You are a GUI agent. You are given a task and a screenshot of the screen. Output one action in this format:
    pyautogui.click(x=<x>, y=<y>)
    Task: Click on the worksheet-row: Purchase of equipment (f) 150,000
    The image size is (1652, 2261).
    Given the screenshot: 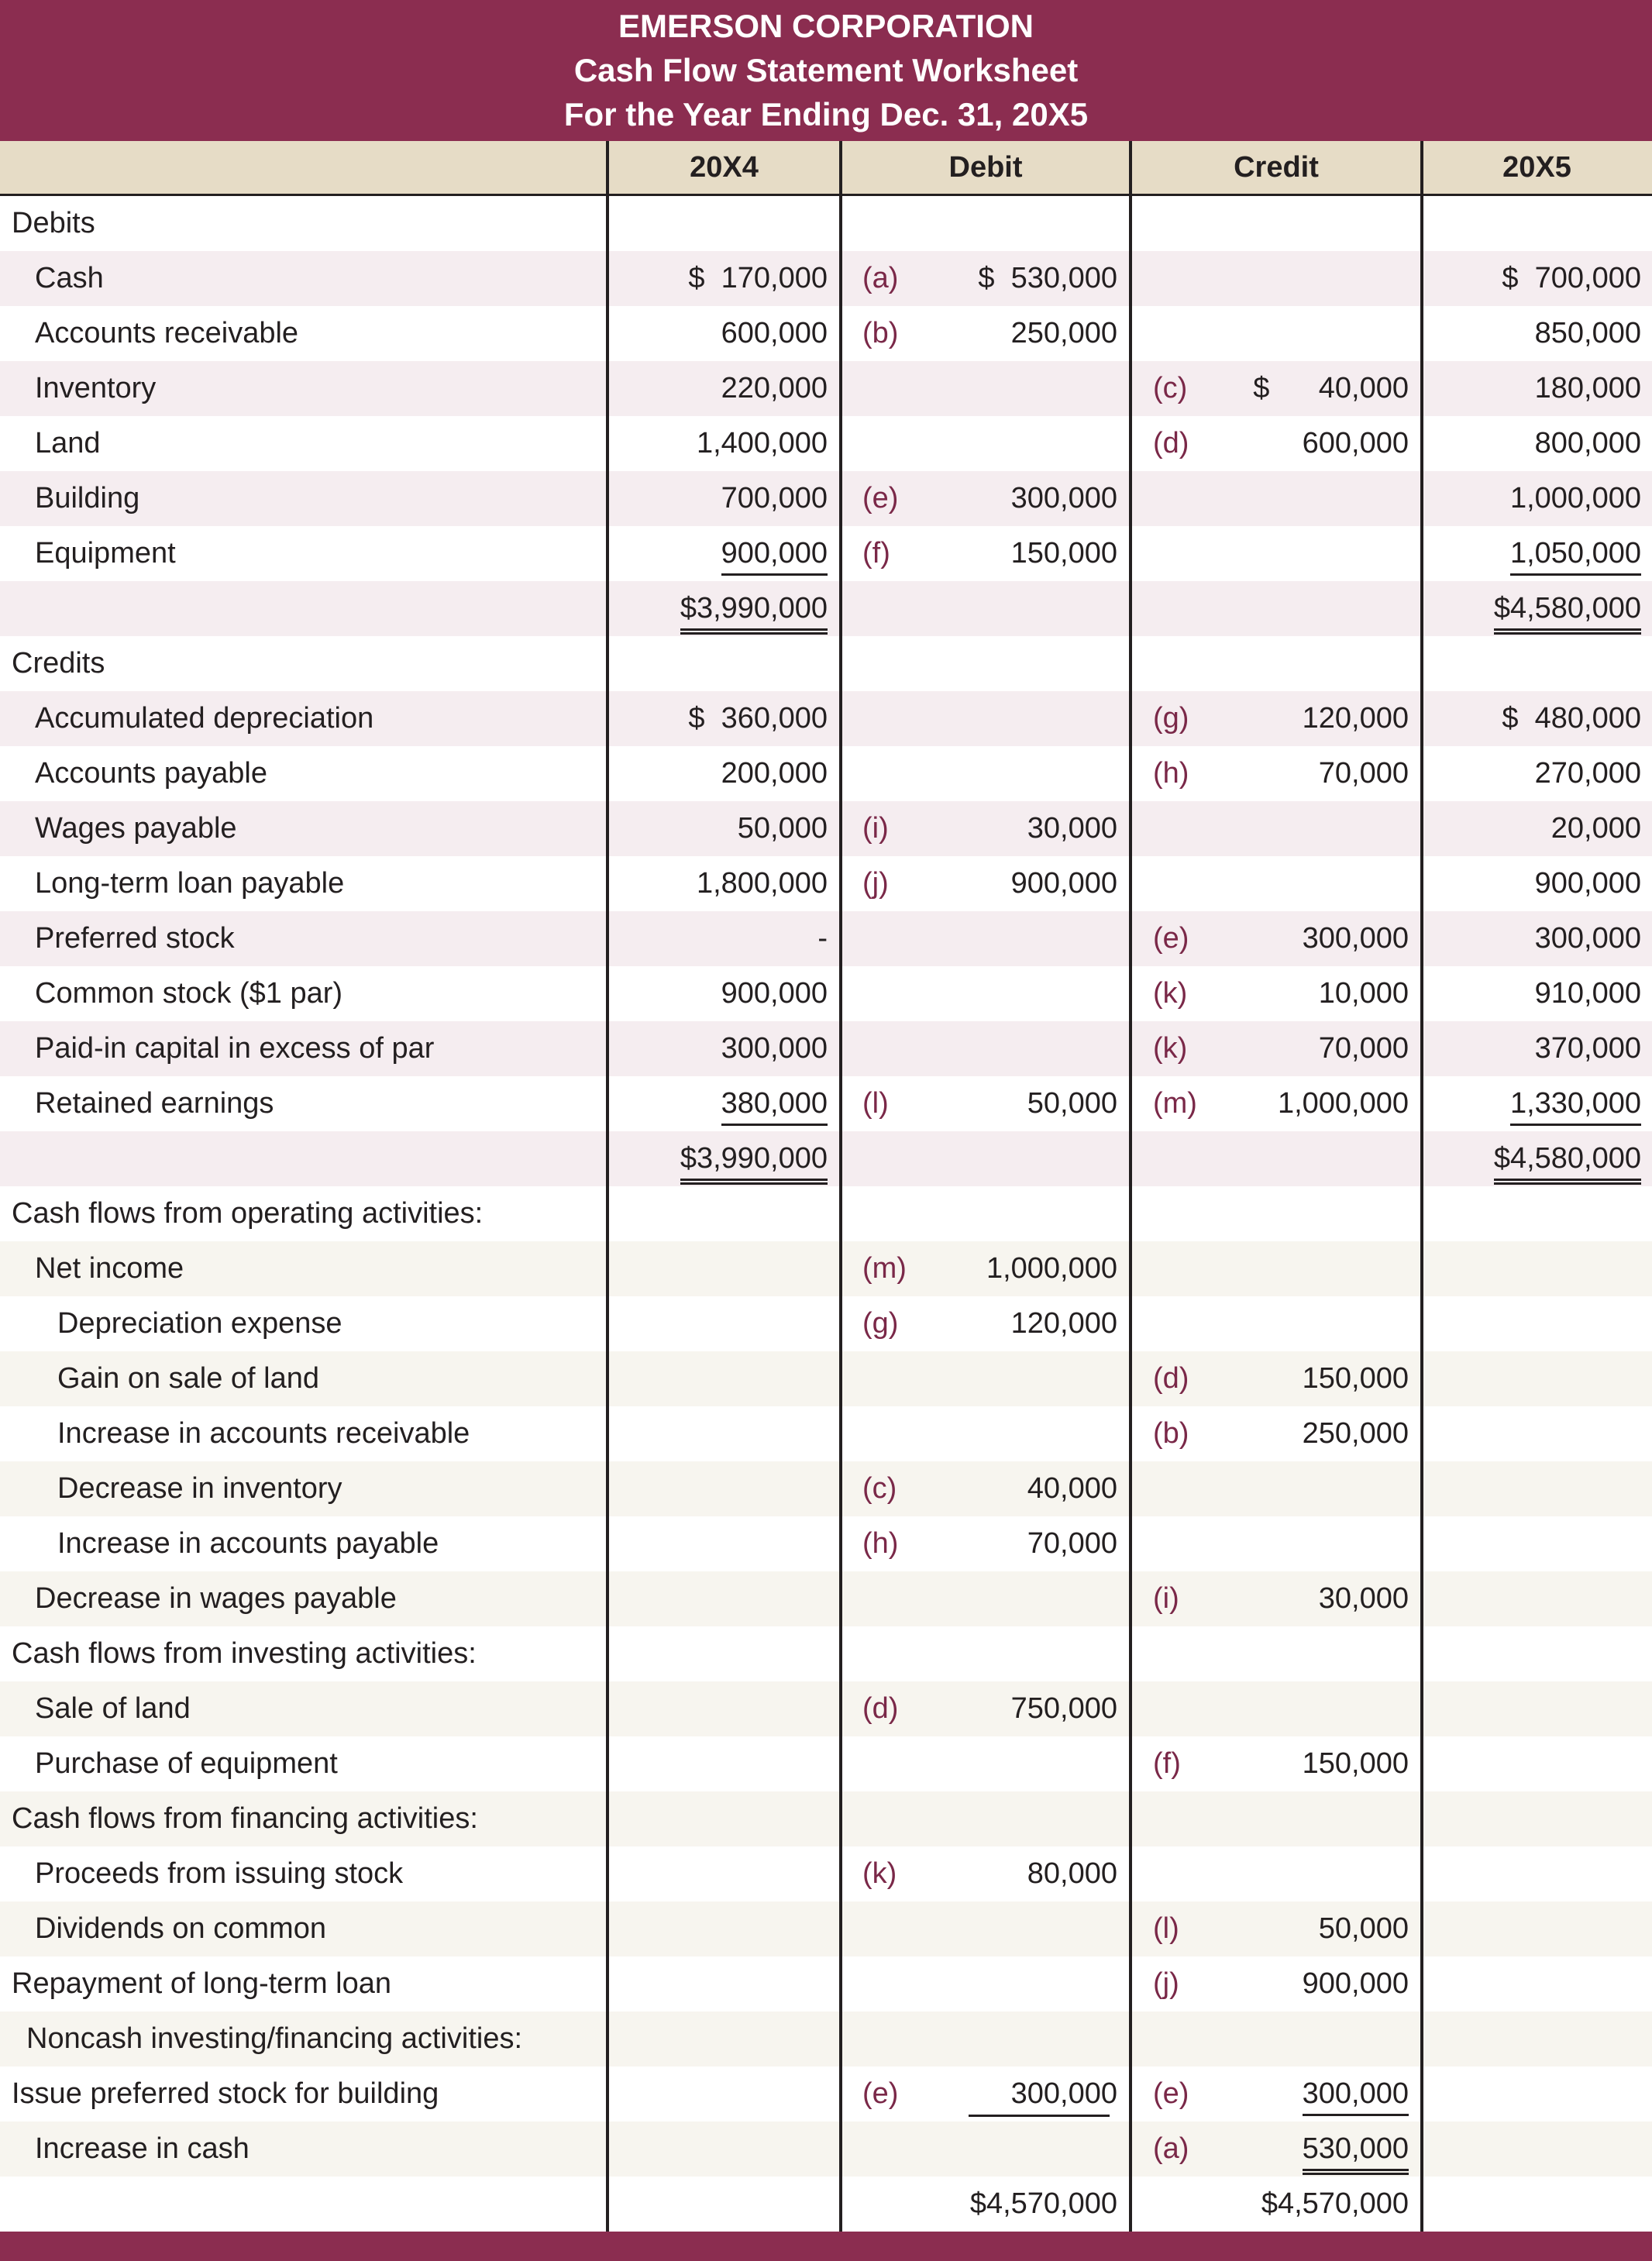 What is the action you would take?
    pyautogui.click(x=826, y=1763)
    